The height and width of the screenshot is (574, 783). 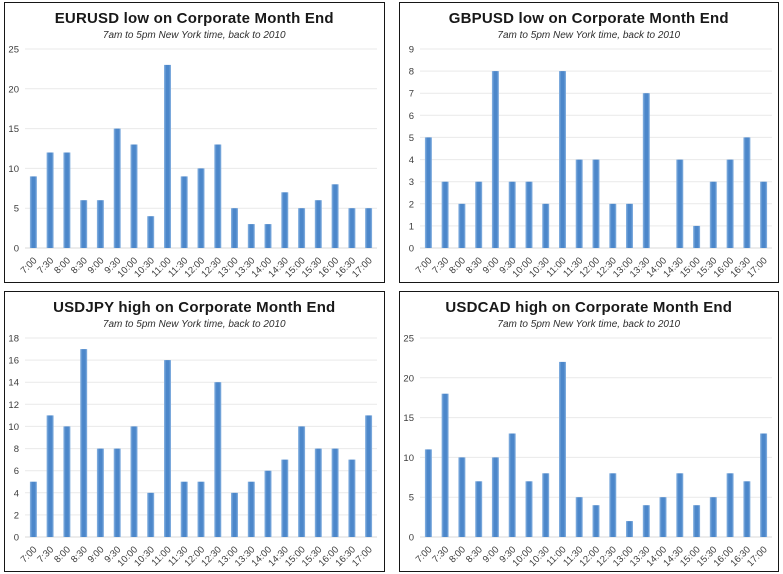 I want to click on bar-14:00, so click(x=268, y=236).